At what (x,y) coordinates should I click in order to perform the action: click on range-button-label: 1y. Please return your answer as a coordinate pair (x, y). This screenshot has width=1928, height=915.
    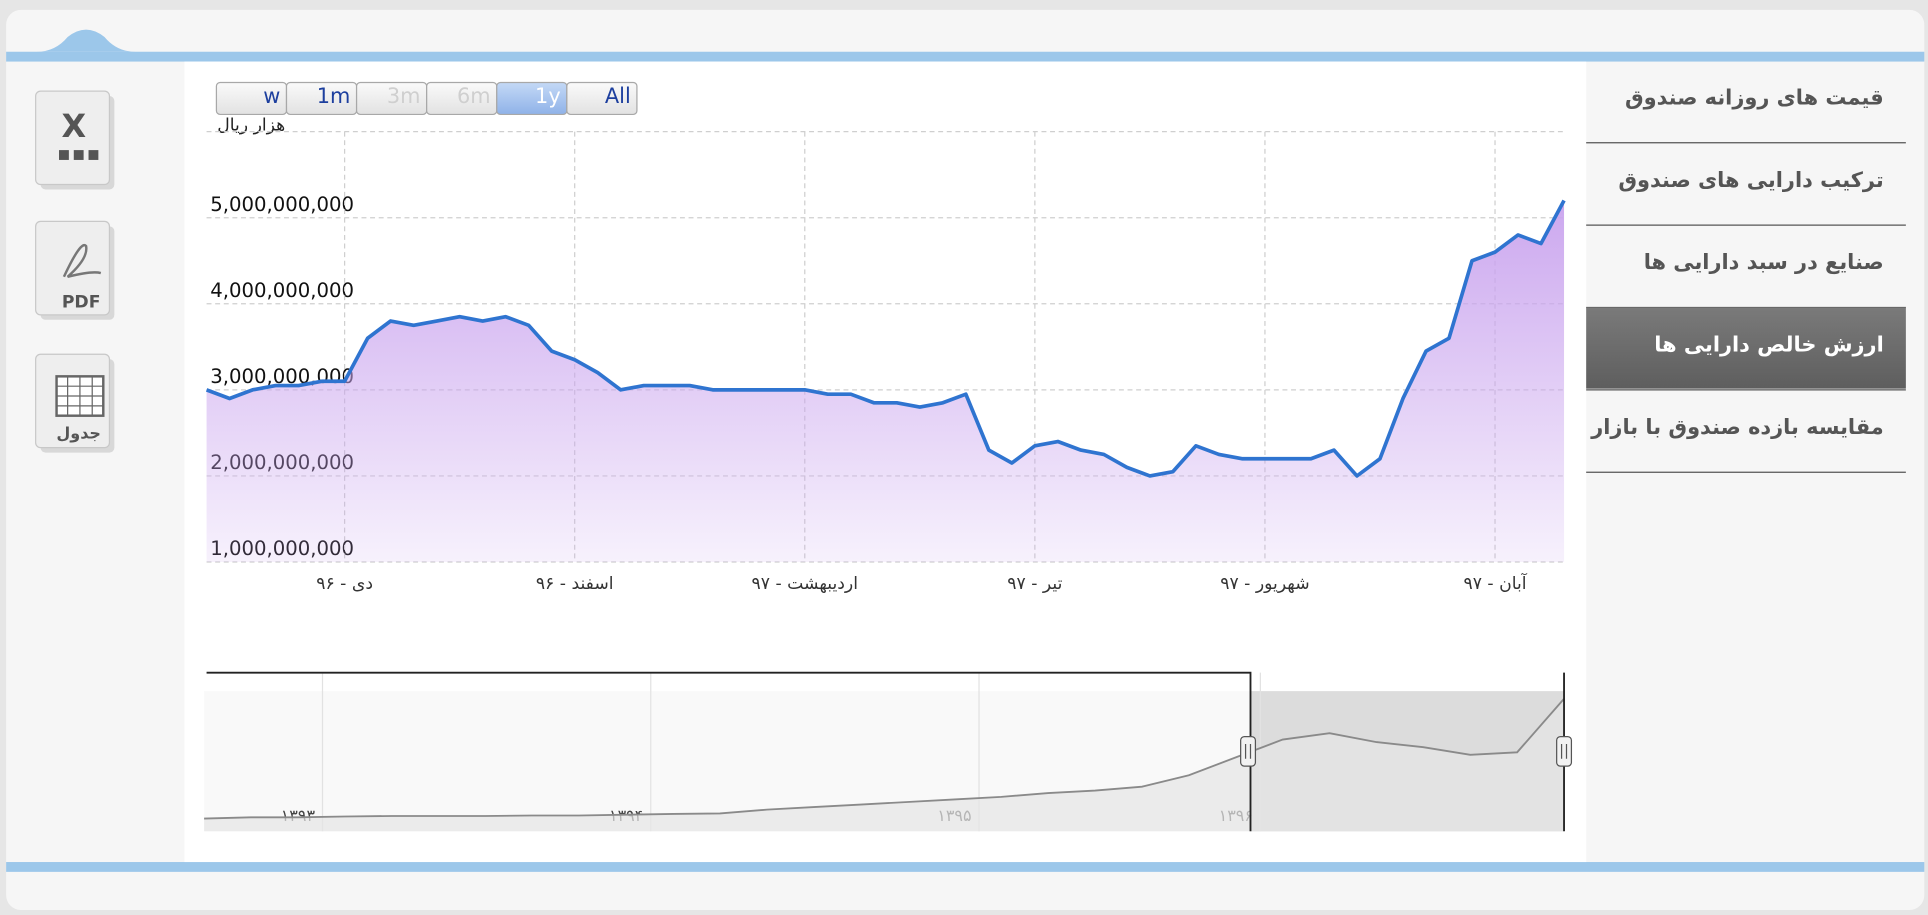
    Looking at the image, I should click on (548, 96).